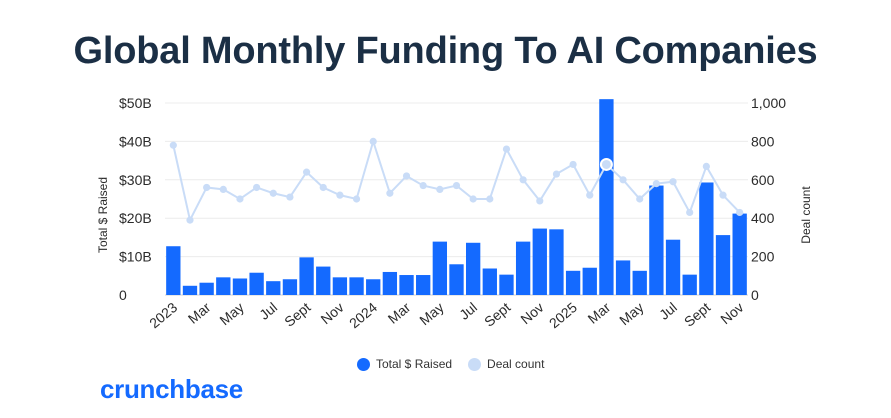 The image size is (891, 418). I want to click on crunchbase-logo: crunchbase, so click(171, 389).